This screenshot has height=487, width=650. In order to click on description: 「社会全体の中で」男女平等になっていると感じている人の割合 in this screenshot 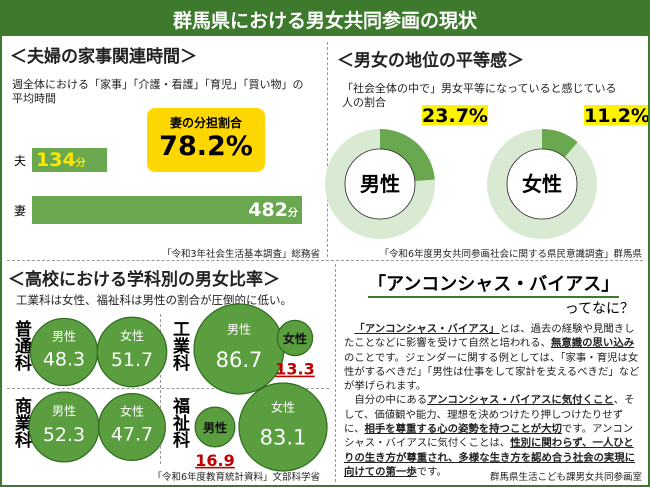, I will do `click(479, 95)`.